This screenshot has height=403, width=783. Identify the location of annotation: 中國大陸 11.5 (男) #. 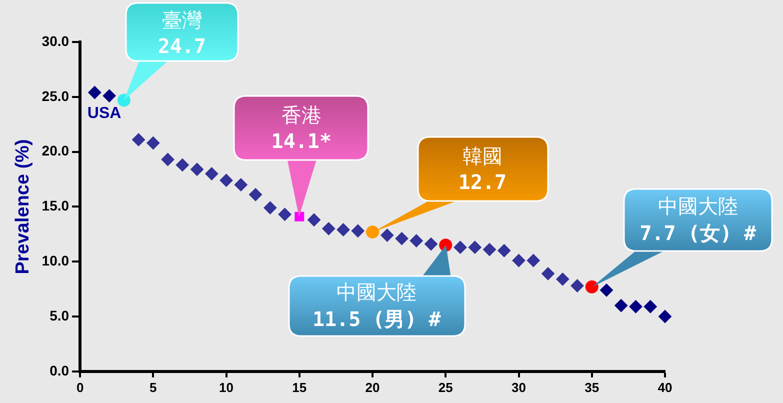
(376, 306).